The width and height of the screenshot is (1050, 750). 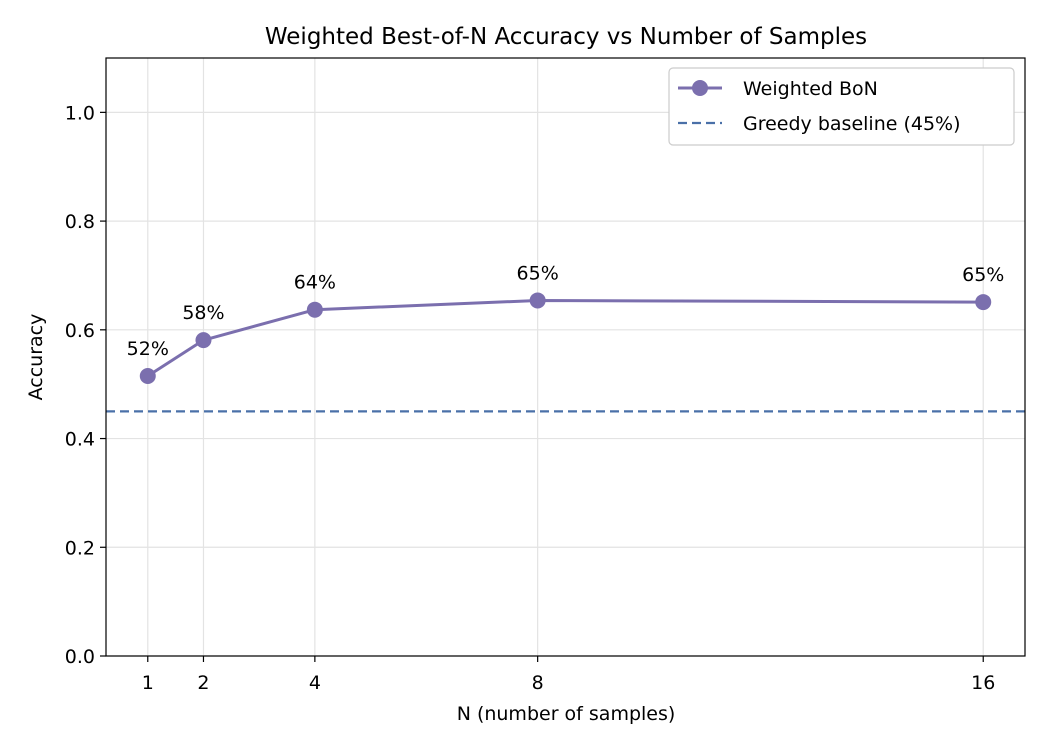 What do you see at coordinates (538, 683) in the screenshot?
I see `x-tick-label: 8` at bounding box center [538, 683].